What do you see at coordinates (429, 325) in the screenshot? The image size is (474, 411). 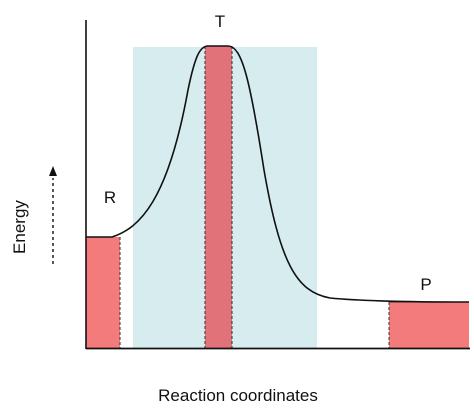 I see `product-bar` at bounding box center [429, 325].